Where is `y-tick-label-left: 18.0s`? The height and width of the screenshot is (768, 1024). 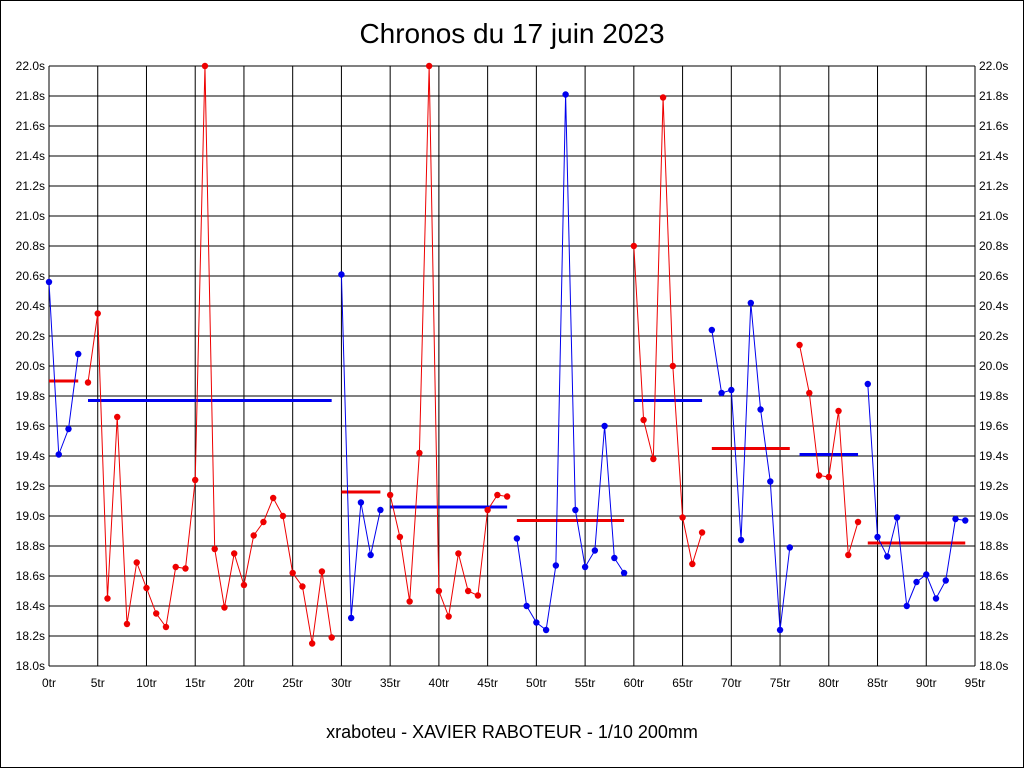 y-tick-label-left: 18.0s is located at coordinates (30, 666).